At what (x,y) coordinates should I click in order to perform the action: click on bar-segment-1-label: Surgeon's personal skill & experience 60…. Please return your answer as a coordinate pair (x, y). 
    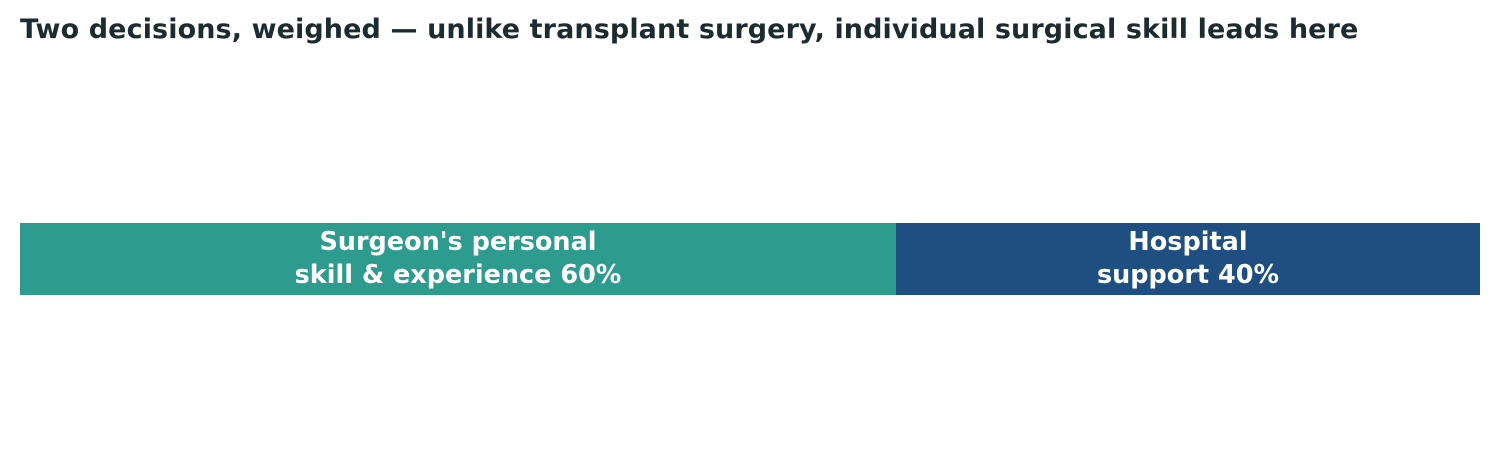
    Looking at the image, I should click on (458, 258).